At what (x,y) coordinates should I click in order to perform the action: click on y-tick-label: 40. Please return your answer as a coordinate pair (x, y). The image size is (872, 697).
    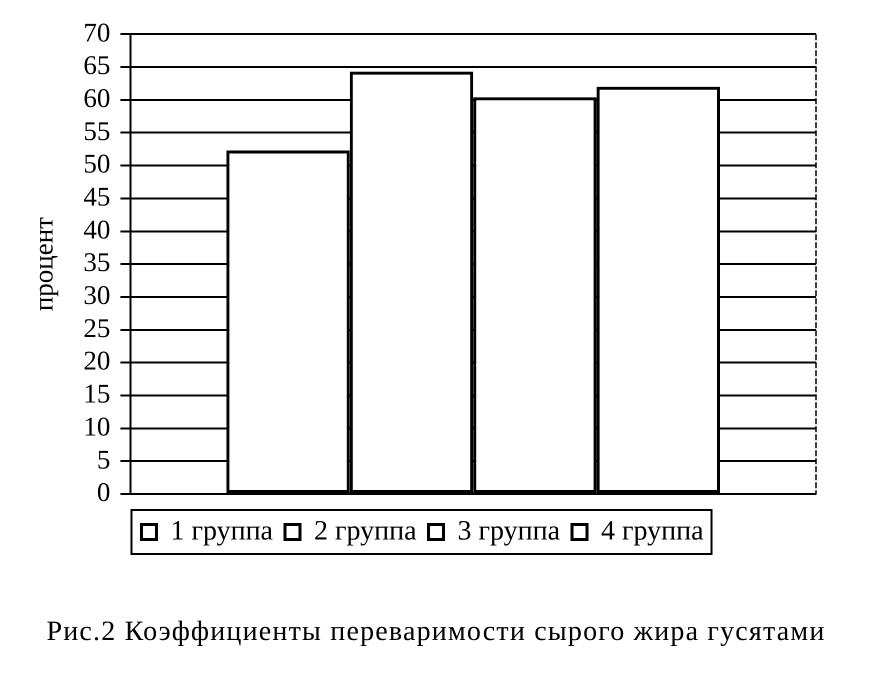
    Looking at the image, I should click on (96, 229).